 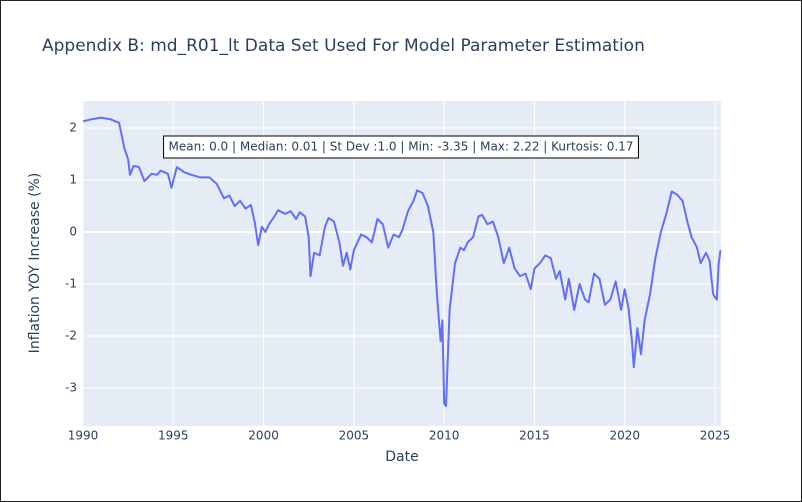 What do you see at coordinates (71, 284) in the screenshot?
I see `y-tick-label: -1` at bounding box center [71, 284].